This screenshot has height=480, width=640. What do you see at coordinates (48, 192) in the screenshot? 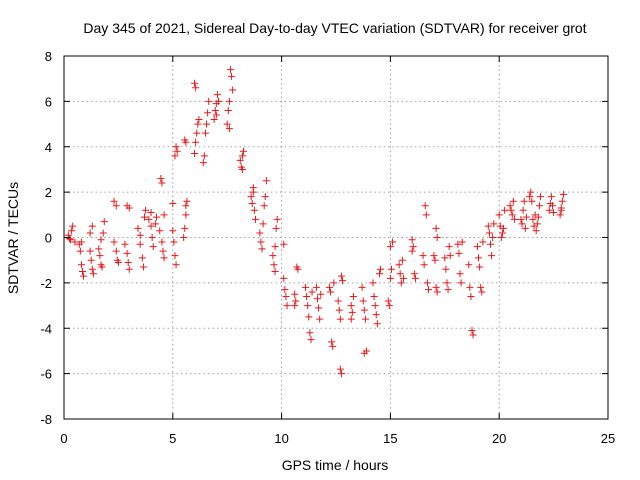
I see `y-tick-label: 2` at bounding box center [48, 192].